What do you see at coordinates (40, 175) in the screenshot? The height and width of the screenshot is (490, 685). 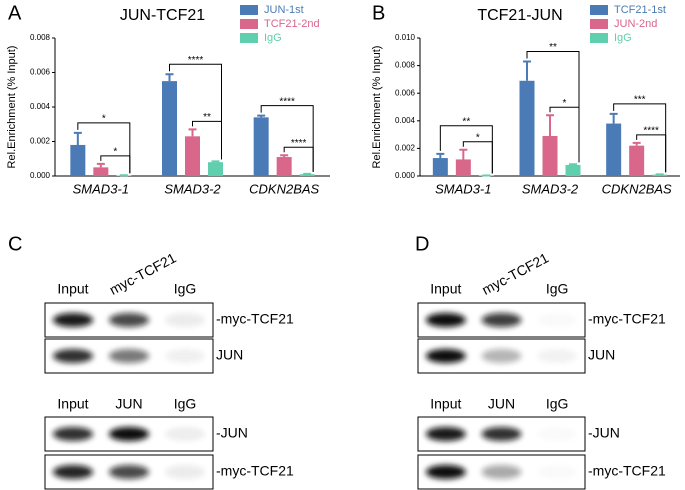 I see `y-tick-label: 0.000` at bounding box center [40, 175].